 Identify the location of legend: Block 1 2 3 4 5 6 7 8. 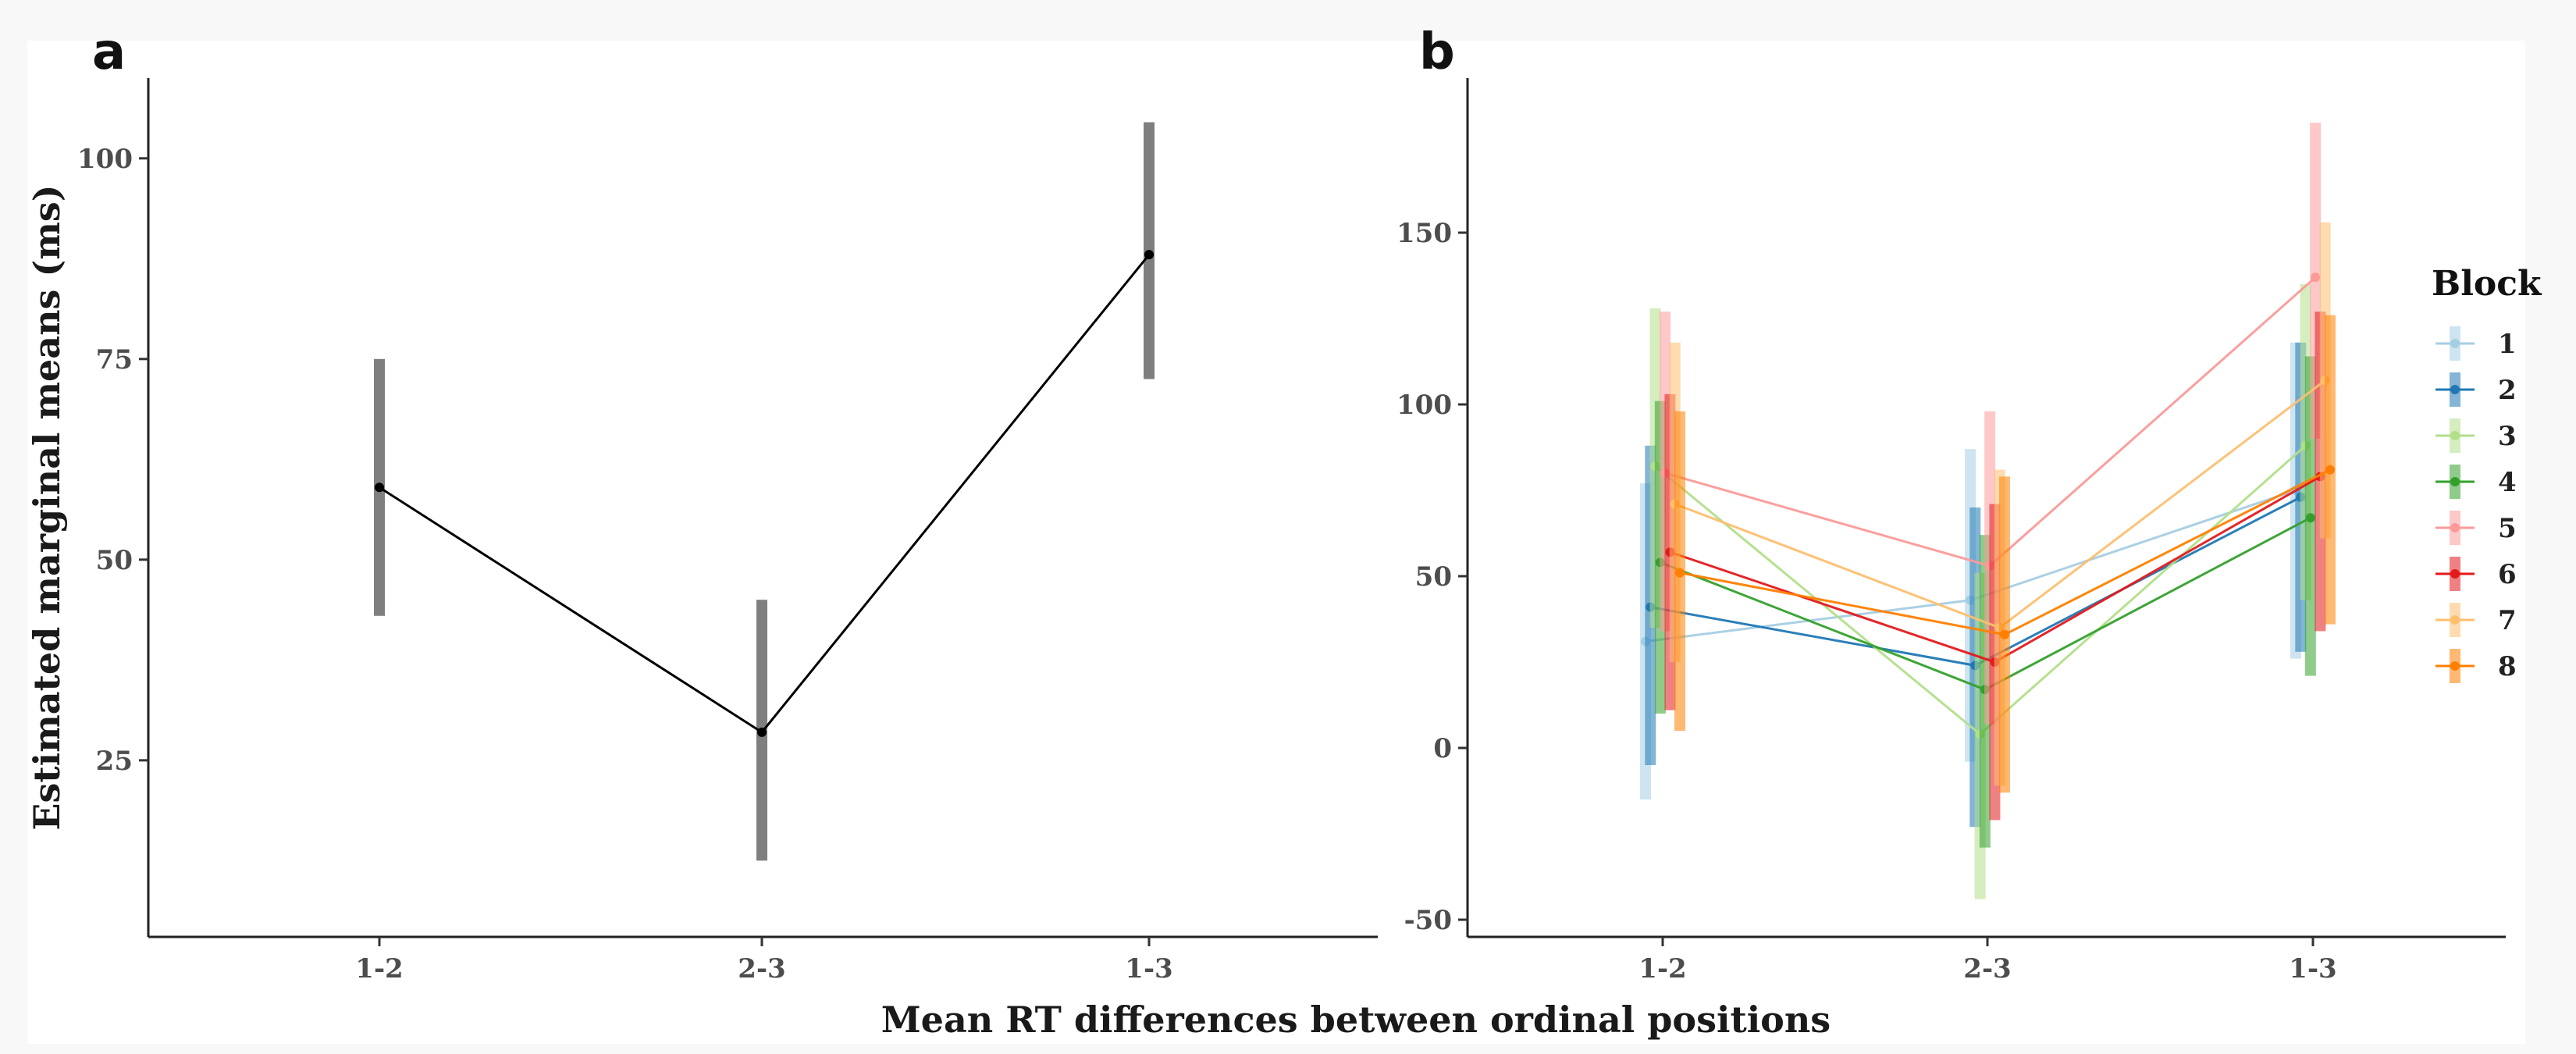
(2487, 473).